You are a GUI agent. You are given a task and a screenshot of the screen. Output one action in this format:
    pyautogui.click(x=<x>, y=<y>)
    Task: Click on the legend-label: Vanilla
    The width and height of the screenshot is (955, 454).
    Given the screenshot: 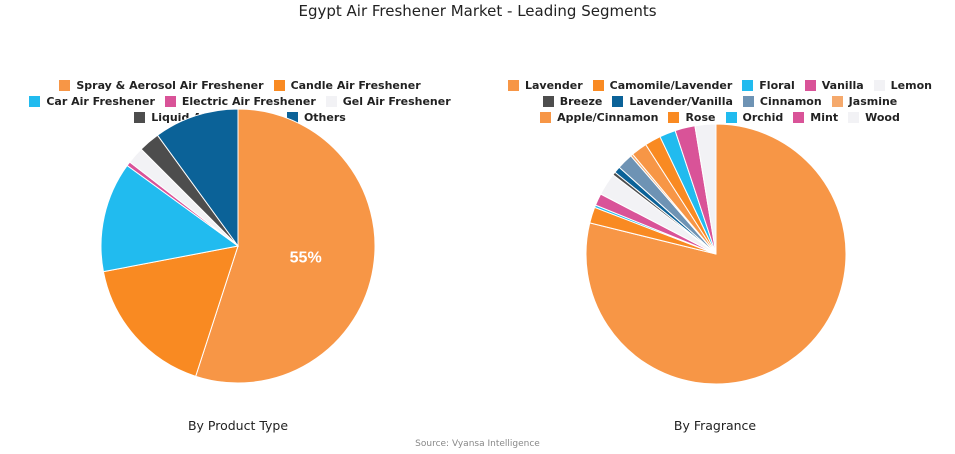 What is the action you would take?
    pyautogui.click(x=842, y=85)
    